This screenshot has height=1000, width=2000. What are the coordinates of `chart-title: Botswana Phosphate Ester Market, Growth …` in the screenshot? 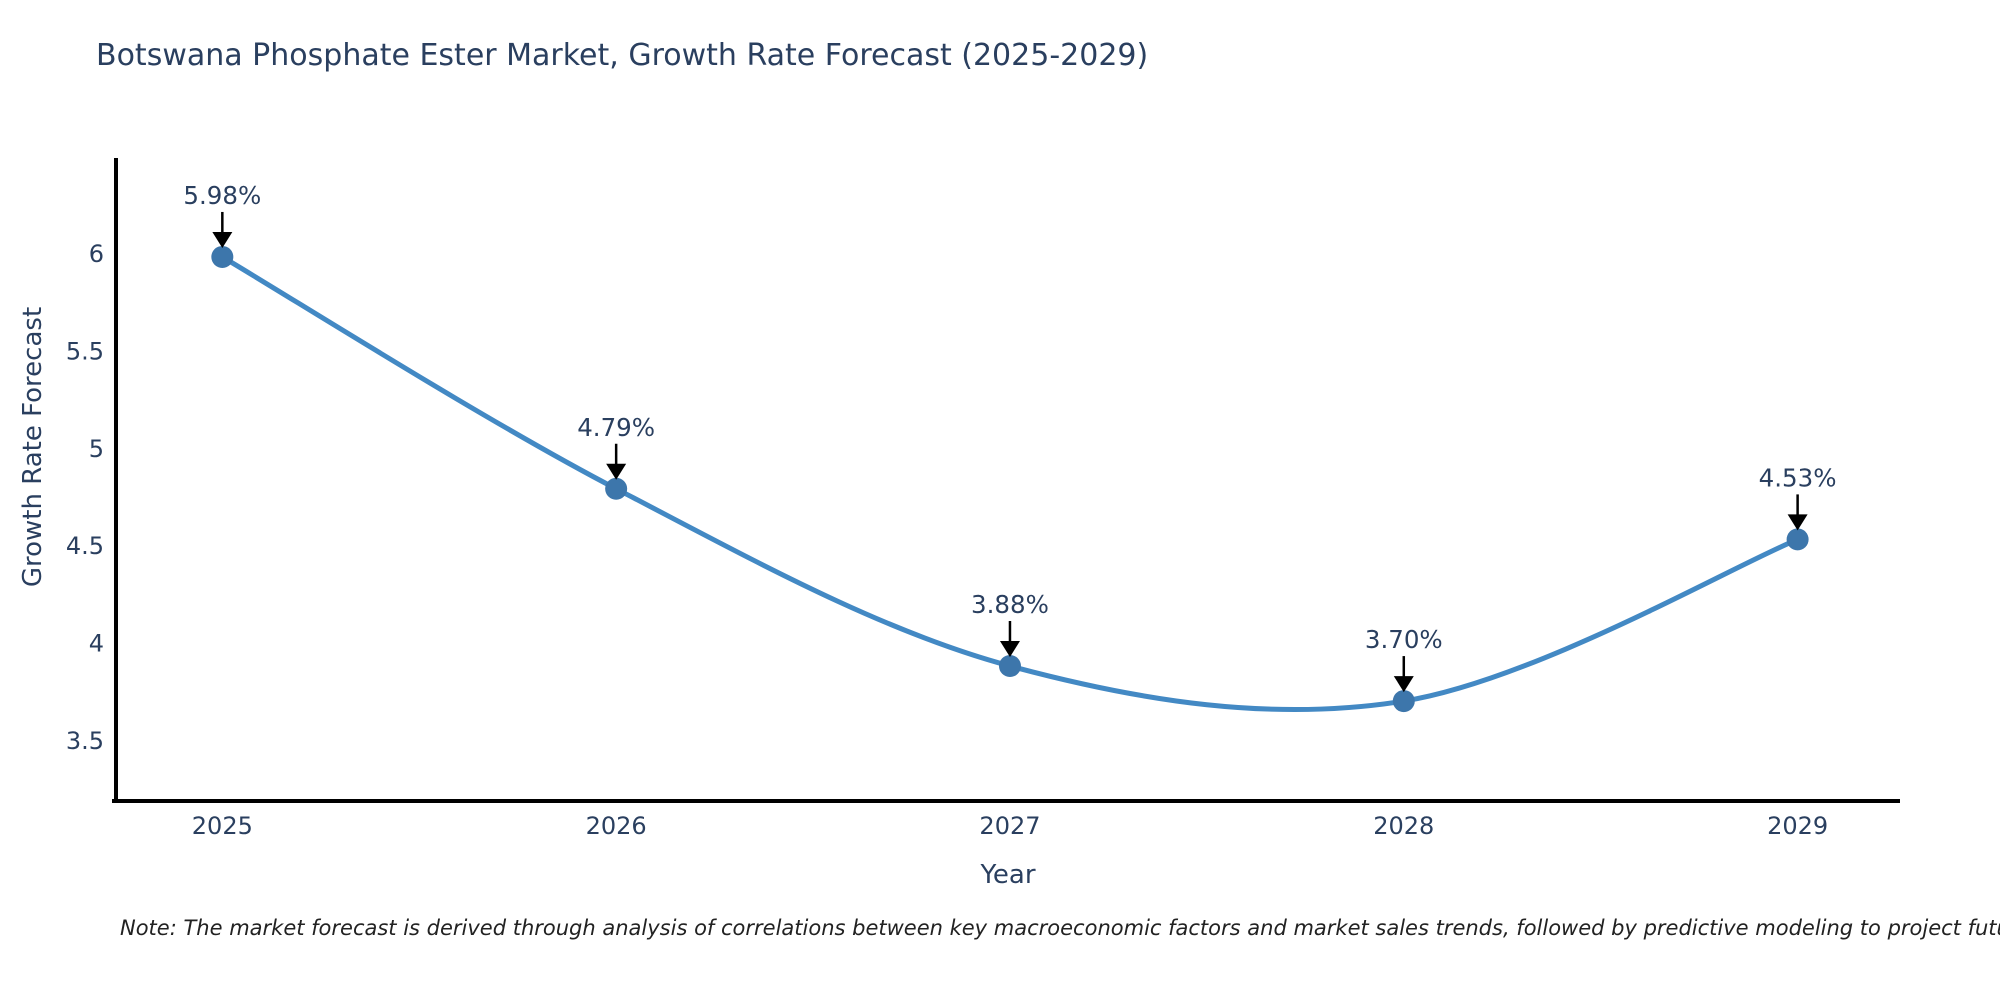 It's located at (622, 55).